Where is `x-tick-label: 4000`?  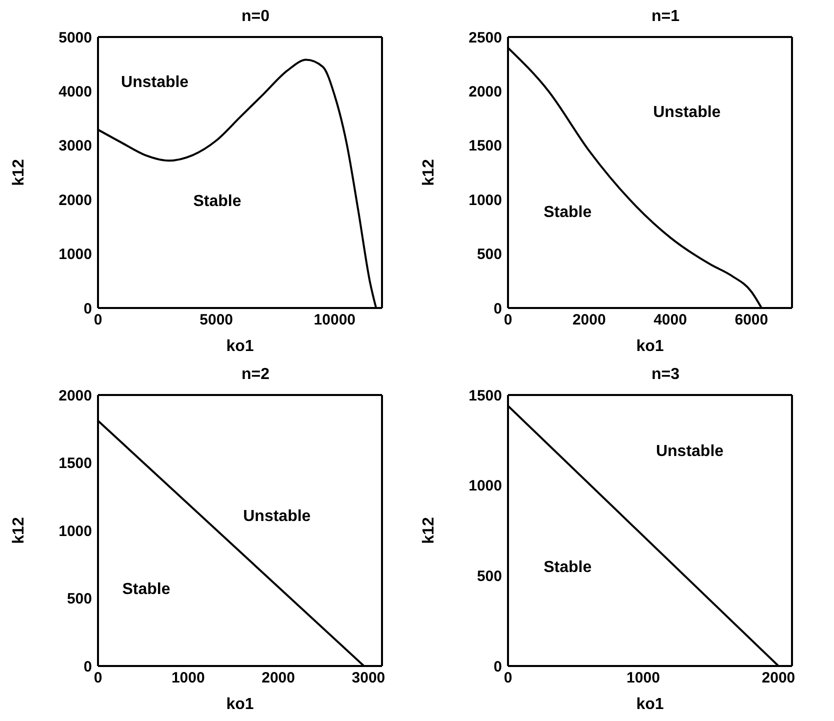 x-tick-label: 4000 is located at coordinates (670, 320).